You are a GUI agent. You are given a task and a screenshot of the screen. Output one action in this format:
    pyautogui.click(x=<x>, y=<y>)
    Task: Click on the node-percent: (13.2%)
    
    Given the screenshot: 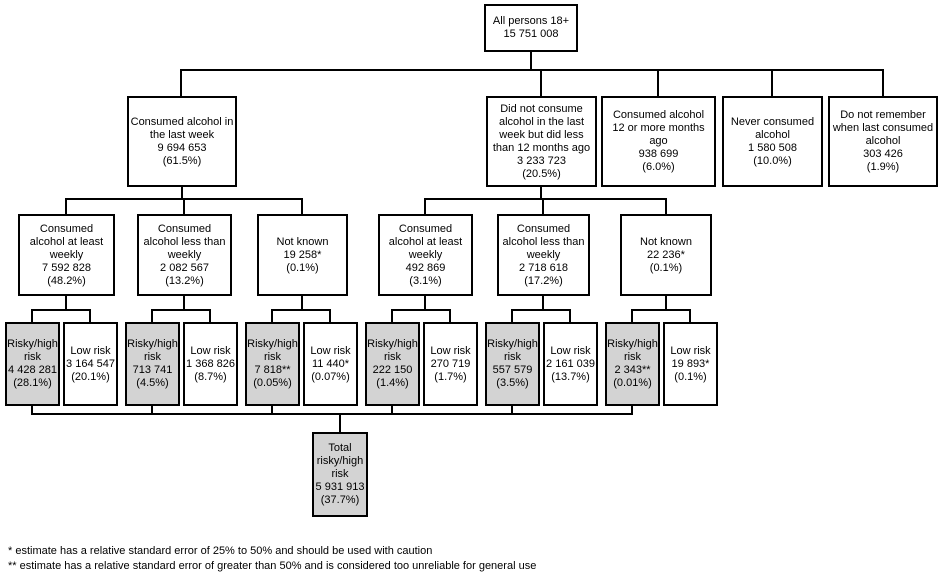 What is the action you would take?
    pyautogui.click(x=184, y=280)
    